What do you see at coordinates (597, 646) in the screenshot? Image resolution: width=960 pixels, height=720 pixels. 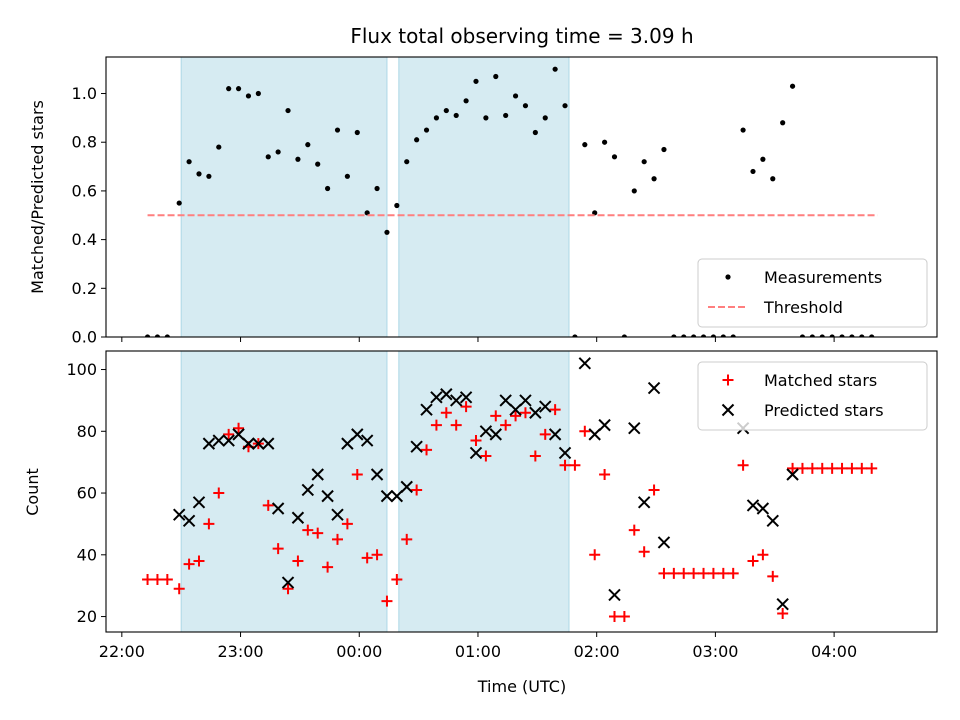 I see `x-tick: 02:00` at bounding box center [597, 646].